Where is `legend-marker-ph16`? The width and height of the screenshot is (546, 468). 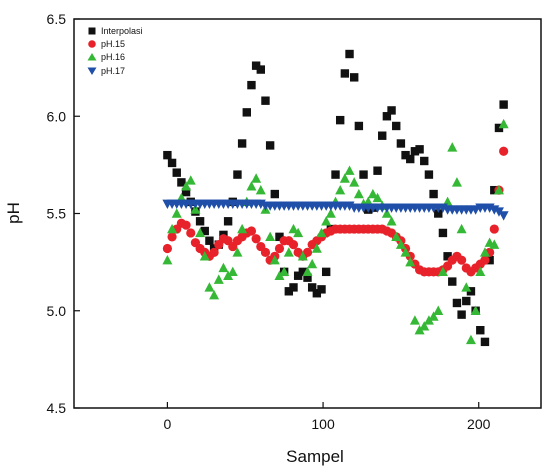
legend-marker-ph16 is located at coordinates (92, 57).